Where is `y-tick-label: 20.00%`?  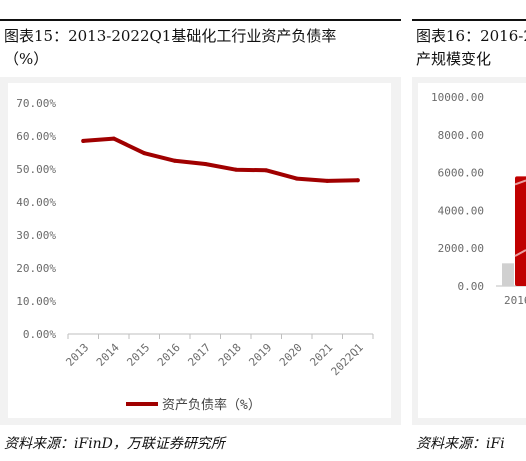 y-tick-label: 20.00% is located at coordinates (36, 268).